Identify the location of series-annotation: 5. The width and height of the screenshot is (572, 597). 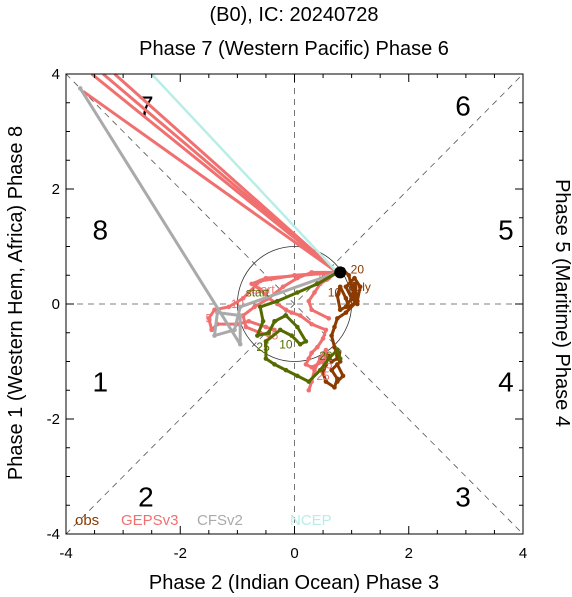
(208, 318).